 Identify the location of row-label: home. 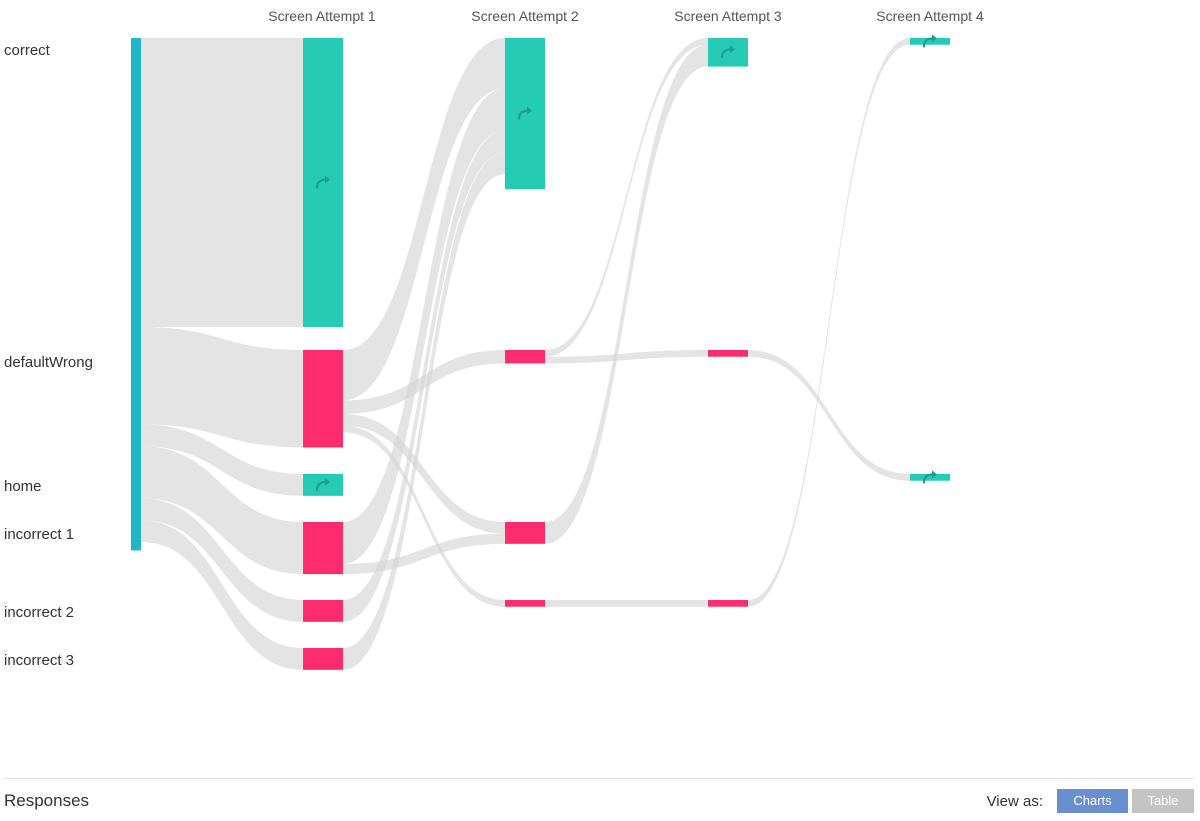
(23, 486).